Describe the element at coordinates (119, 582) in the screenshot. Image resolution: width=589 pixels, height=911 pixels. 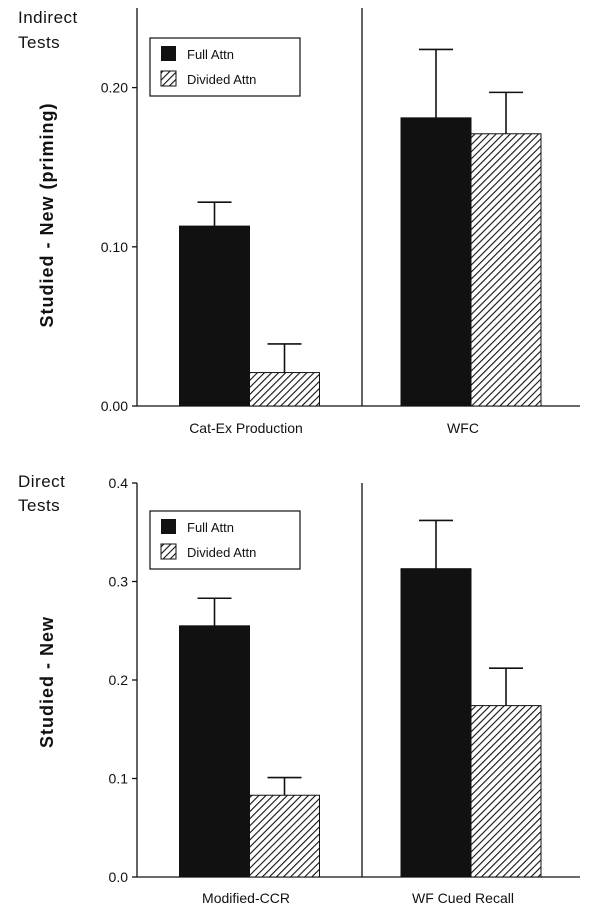
I see `bottom-y-tick-label: 0.3` at that location.